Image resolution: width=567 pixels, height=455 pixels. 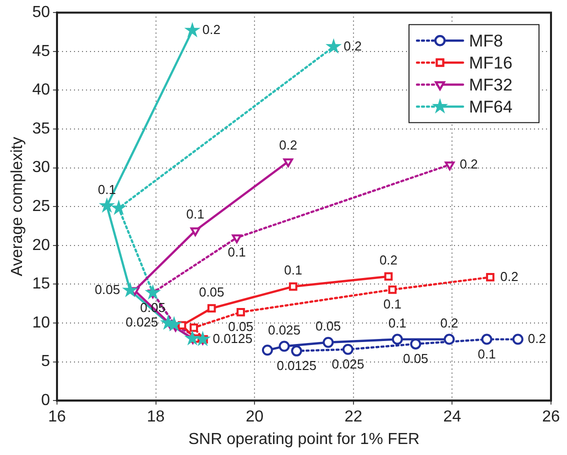 I want to click on x-axis-title: SNR operating point for 1% FER, so click(x=304, y=439).